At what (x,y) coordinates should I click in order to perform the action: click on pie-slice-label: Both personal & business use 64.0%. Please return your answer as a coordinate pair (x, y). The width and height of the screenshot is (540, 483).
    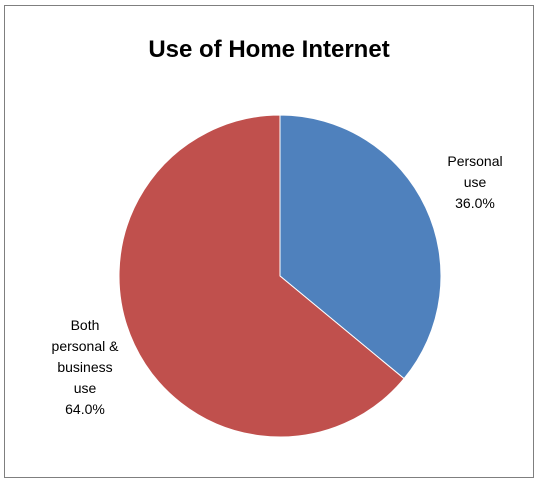
    Looking at the image, I should click on (86, 367).